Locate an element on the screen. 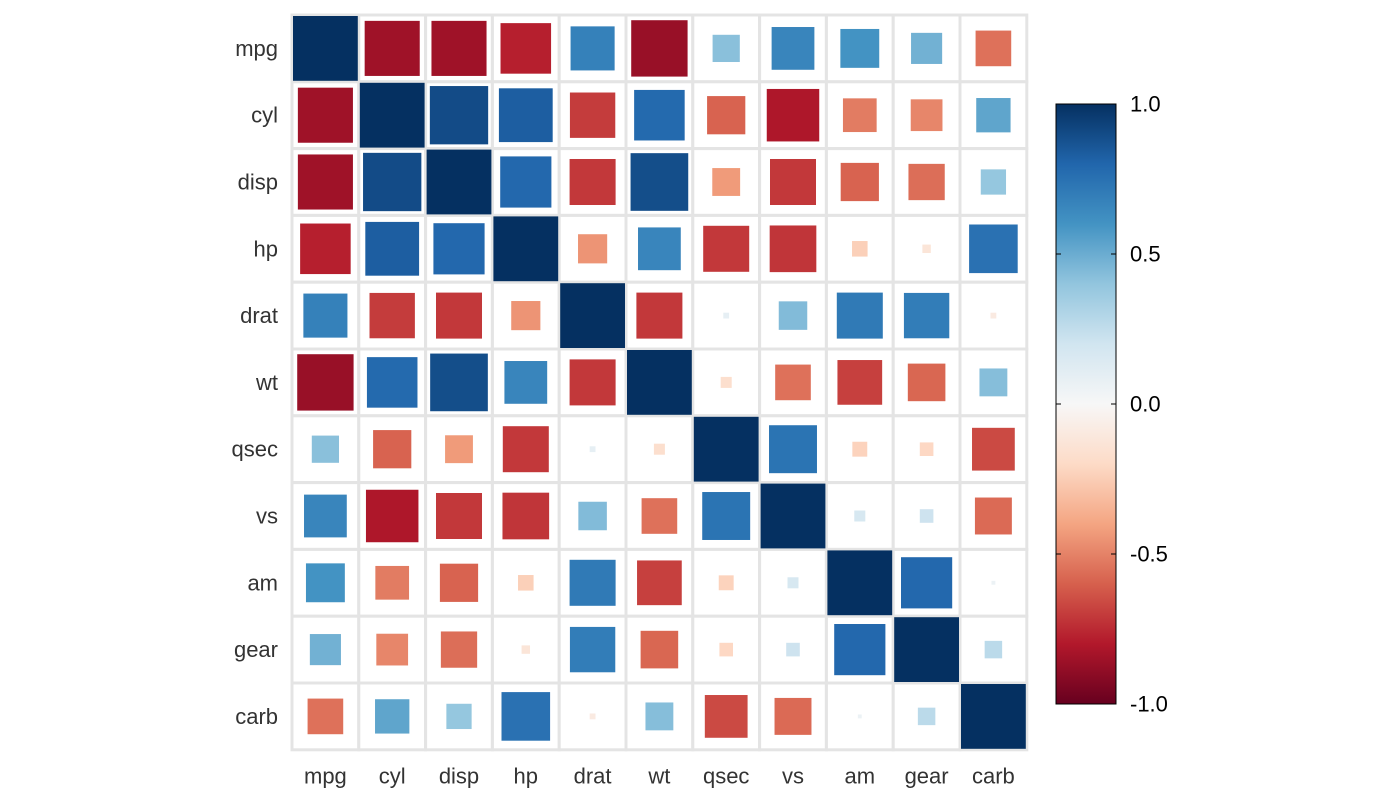 This screenshot has height=800, width=1400. corr-square-drat-am is located at coordinates (859, 315).